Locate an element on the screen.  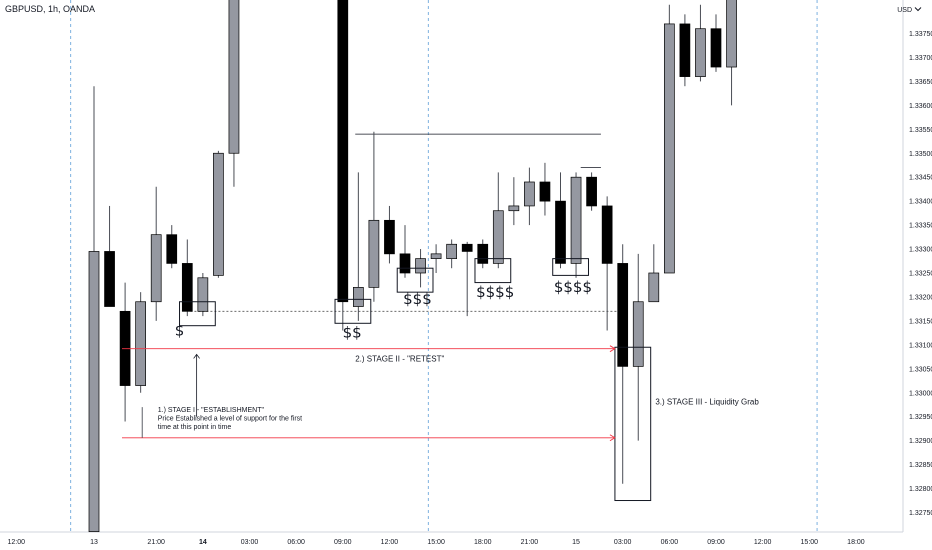
price-tick-label: 1.33250 is located at coordinates (920, 274).